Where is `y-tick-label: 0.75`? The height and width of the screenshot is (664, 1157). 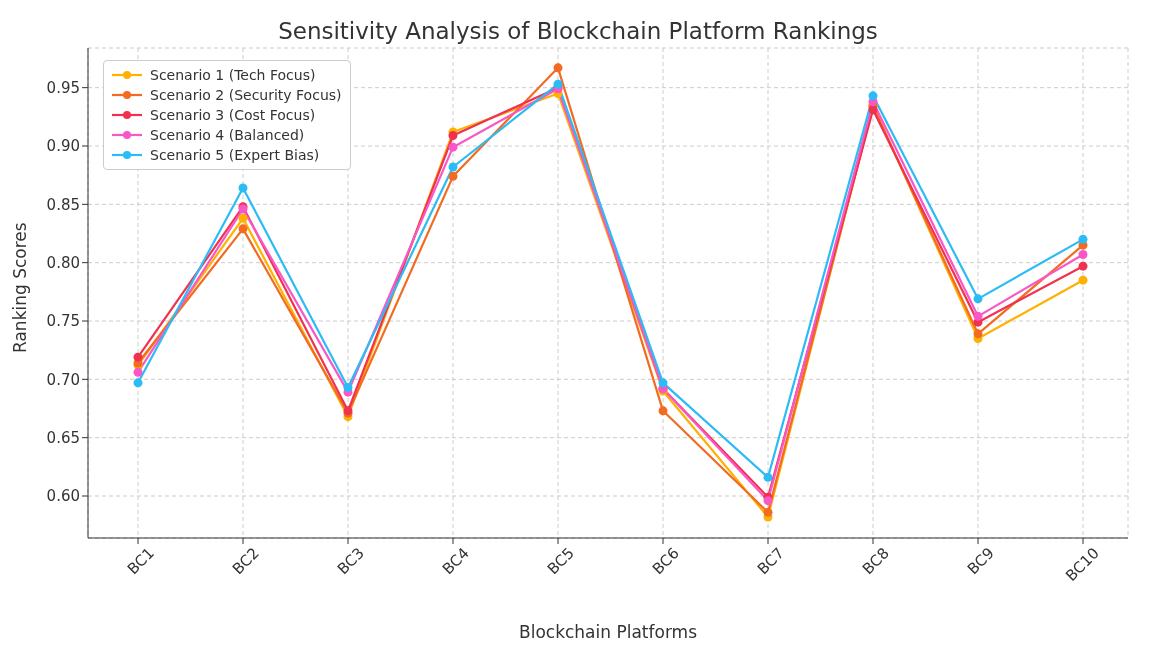 y-tick-label: 0.75 is located at coordinates (63, 321).